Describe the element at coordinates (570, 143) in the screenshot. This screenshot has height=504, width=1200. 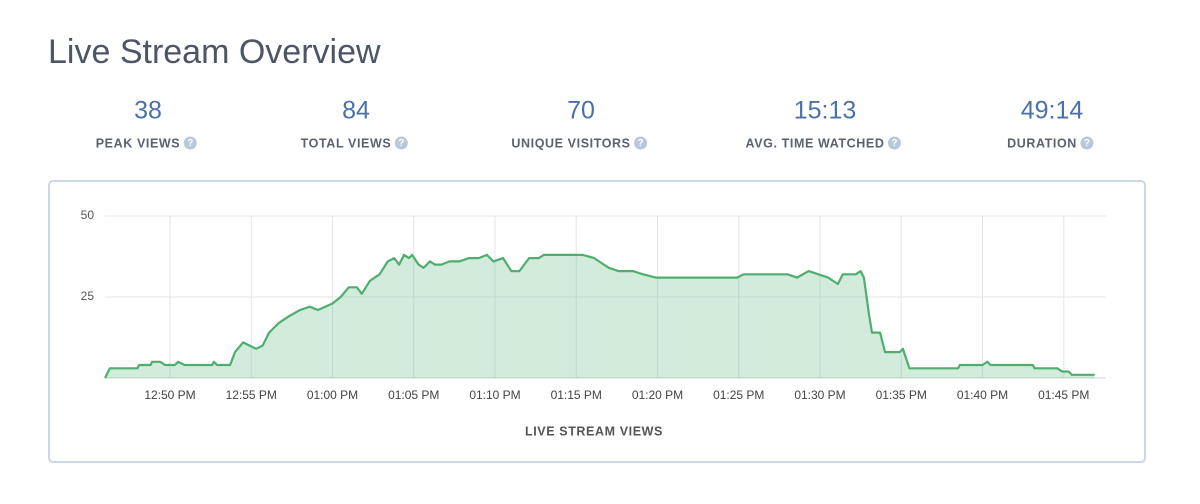
I see `stat-label: UNIQUE VISITORS` at that location.